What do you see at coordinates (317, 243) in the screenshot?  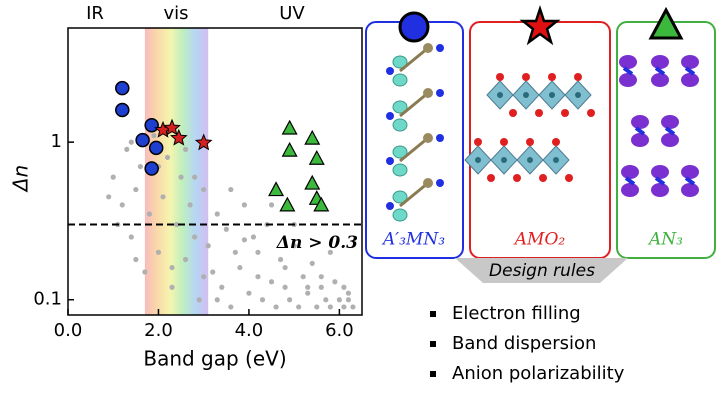 I see `threshold-label: Δn > 0.3` at bounding box center [317, 243].